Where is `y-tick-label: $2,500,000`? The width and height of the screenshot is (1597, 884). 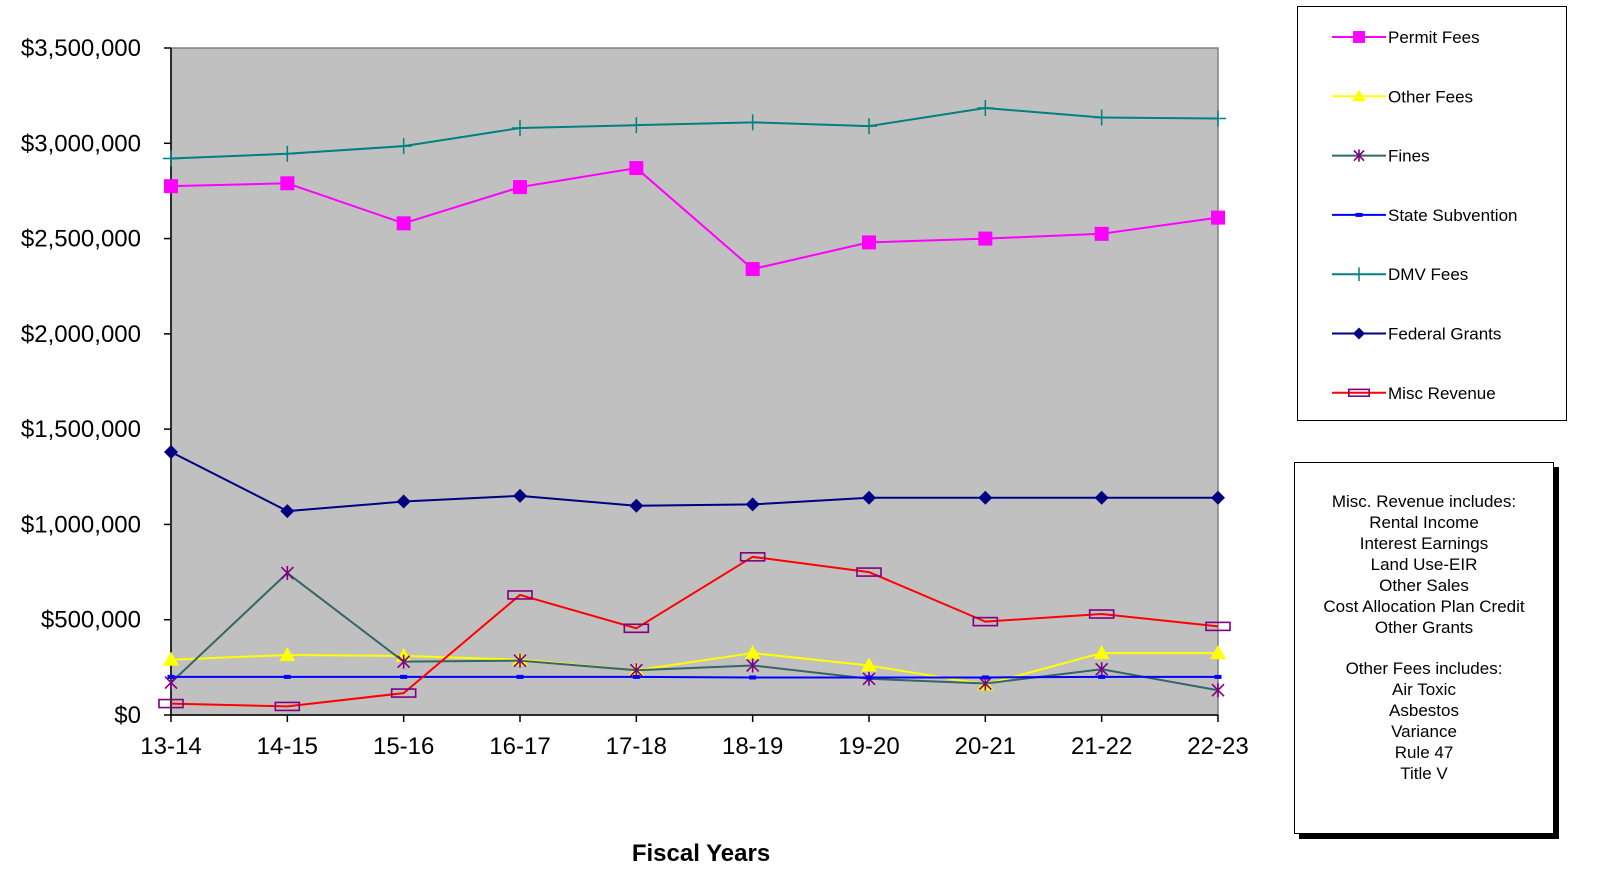 y-tick-label: $2,500,000 is located at coordinates (81, 239).